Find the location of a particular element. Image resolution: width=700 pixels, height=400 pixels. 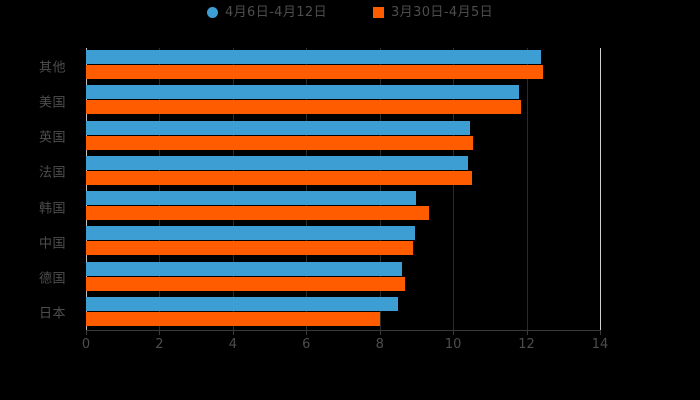

legend-item-series-0: 4月6日-4月12日 is located at coordinates (266, 12).